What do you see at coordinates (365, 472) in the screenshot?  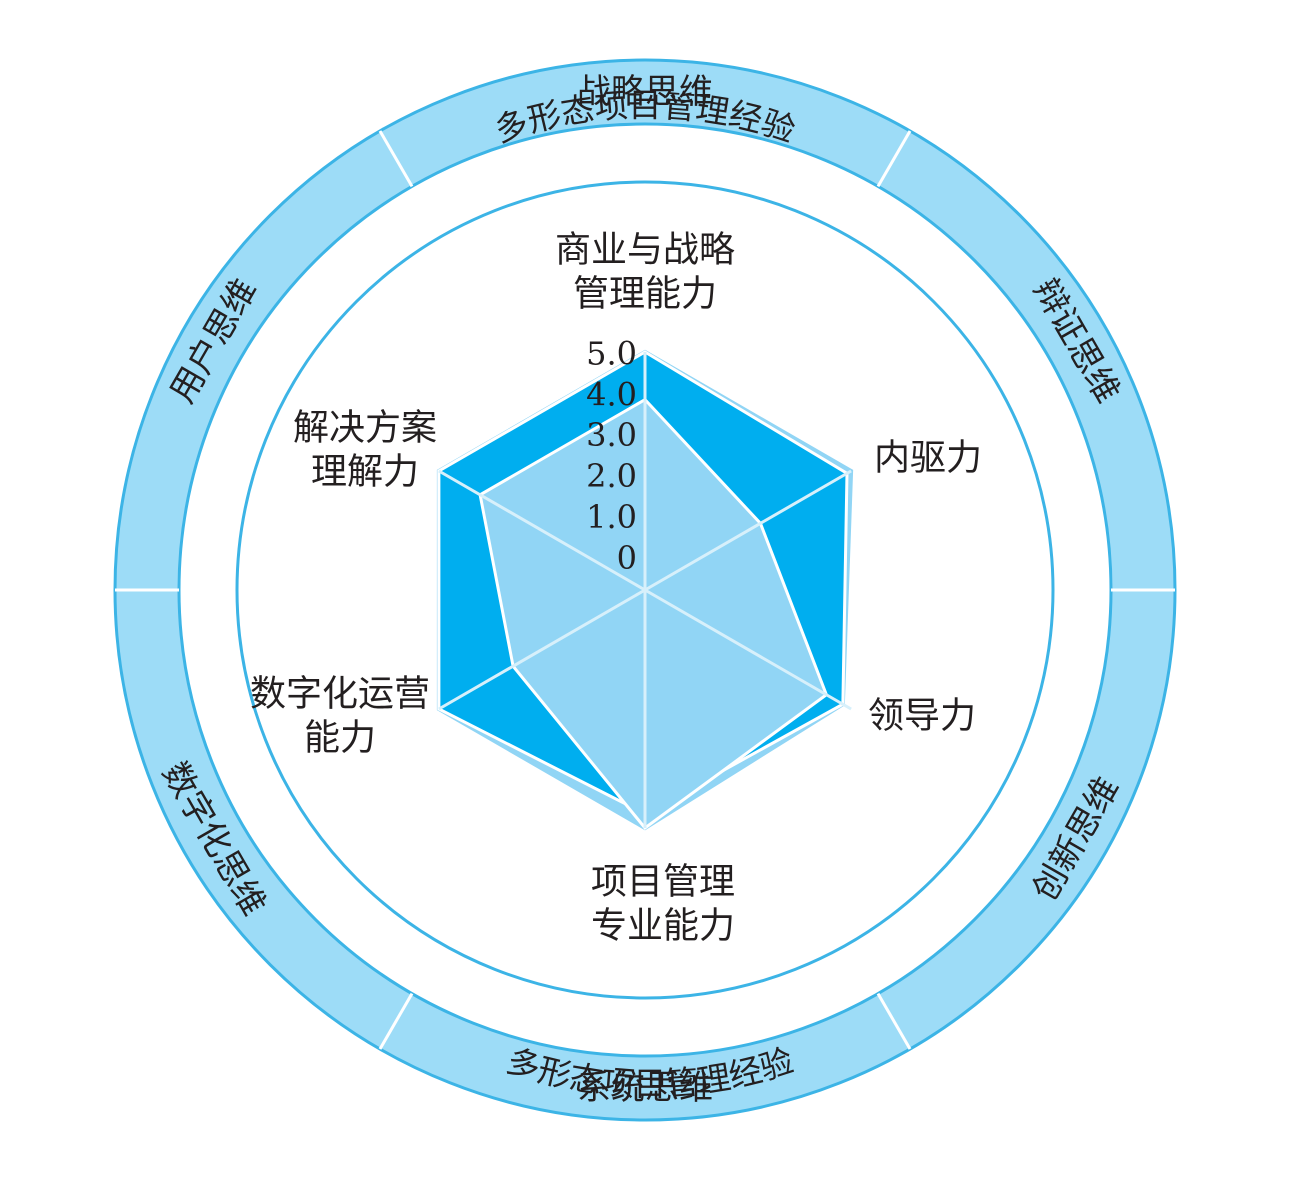 I see `radar-axis-label: 理解力` at bounding box center [365, 472].